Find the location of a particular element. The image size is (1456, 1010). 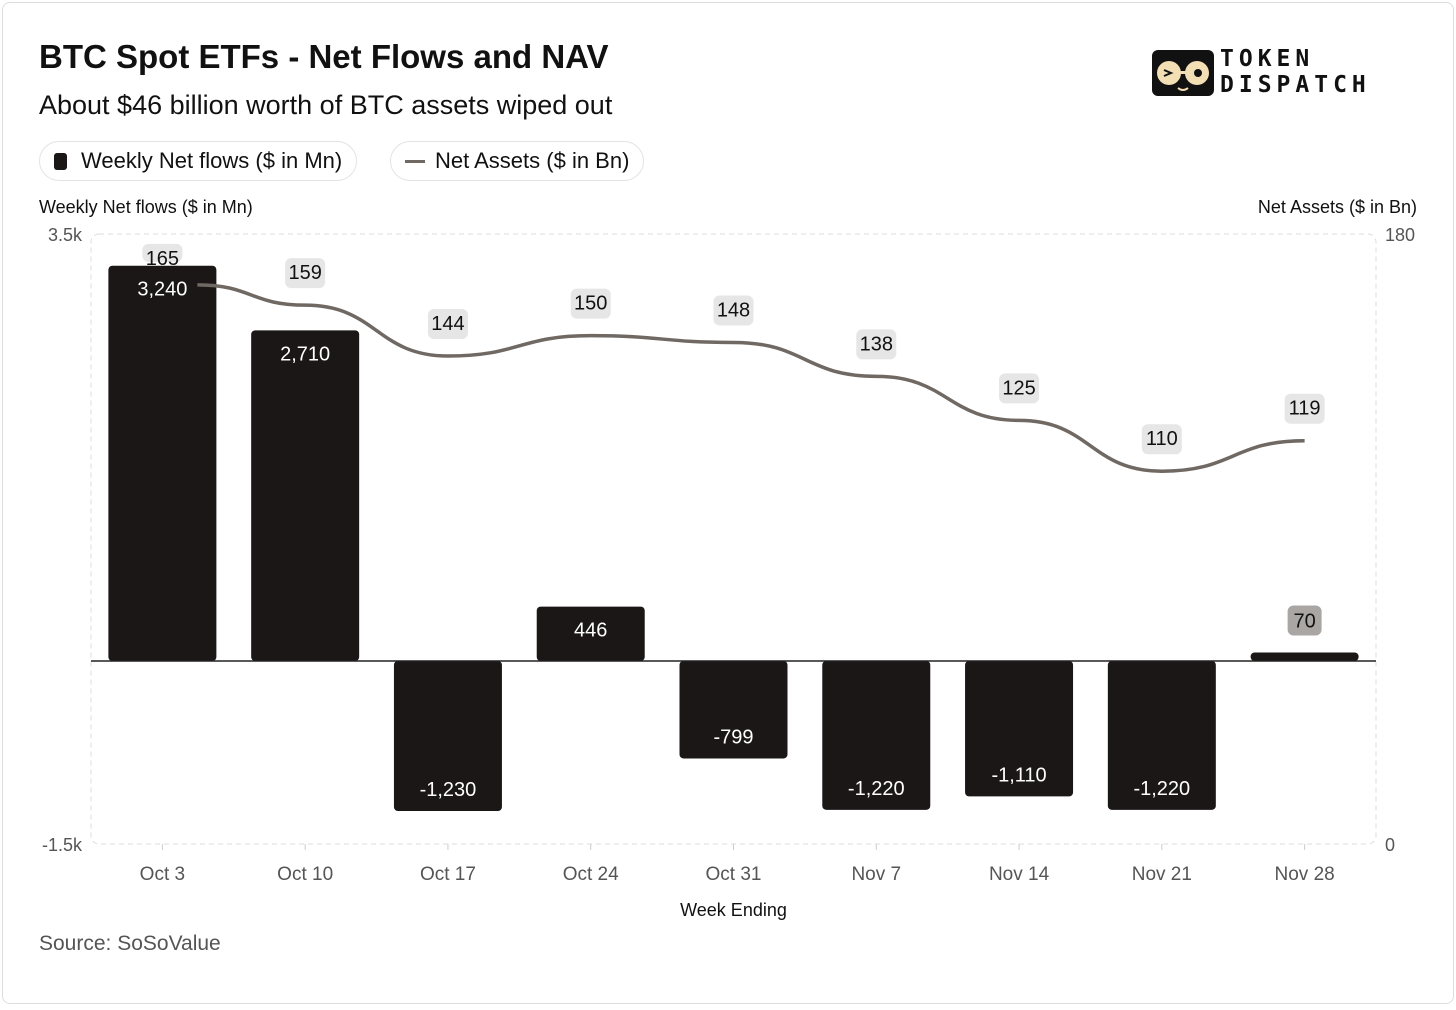

legend-label: Net Assets ($ in Bn) is located at coordinates (532, 160).